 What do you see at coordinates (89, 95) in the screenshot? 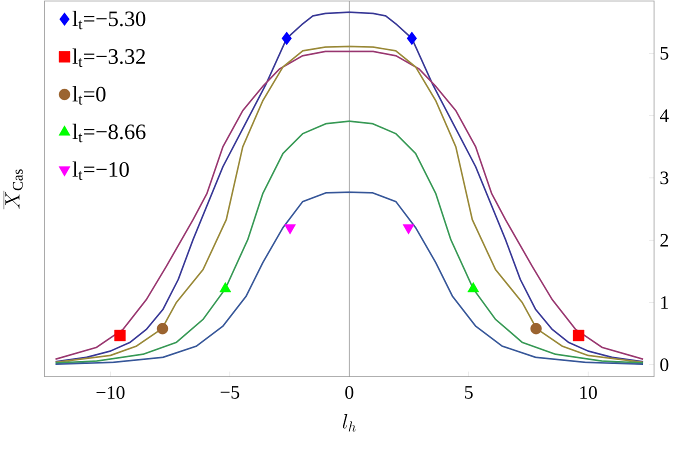
I see `legend-label: l$_{t}$=0` at bounding box center [89, 95].